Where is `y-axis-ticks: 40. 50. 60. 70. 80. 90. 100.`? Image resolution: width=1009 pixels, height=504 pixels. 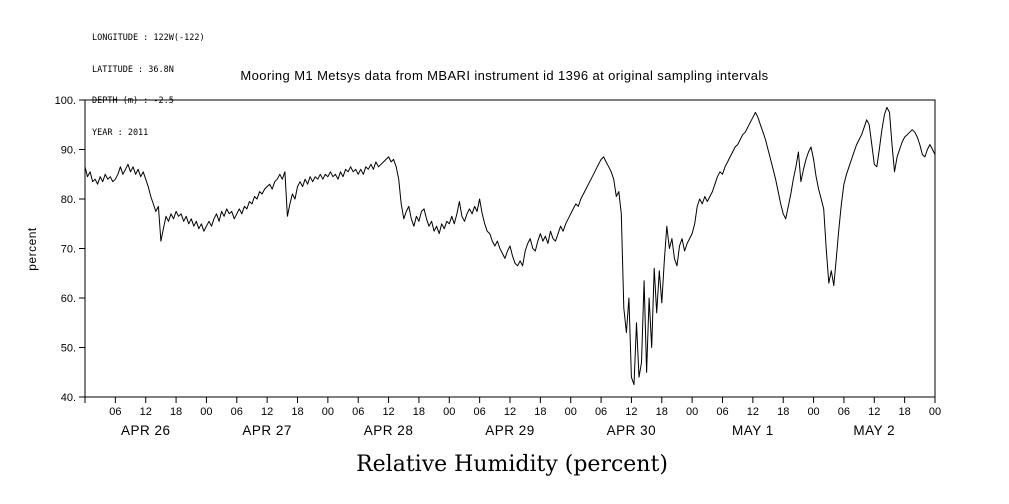 y-axis-ticks: 40. 50. 60. 70. 80. 90. 100. is located at coordinates (70, 249).